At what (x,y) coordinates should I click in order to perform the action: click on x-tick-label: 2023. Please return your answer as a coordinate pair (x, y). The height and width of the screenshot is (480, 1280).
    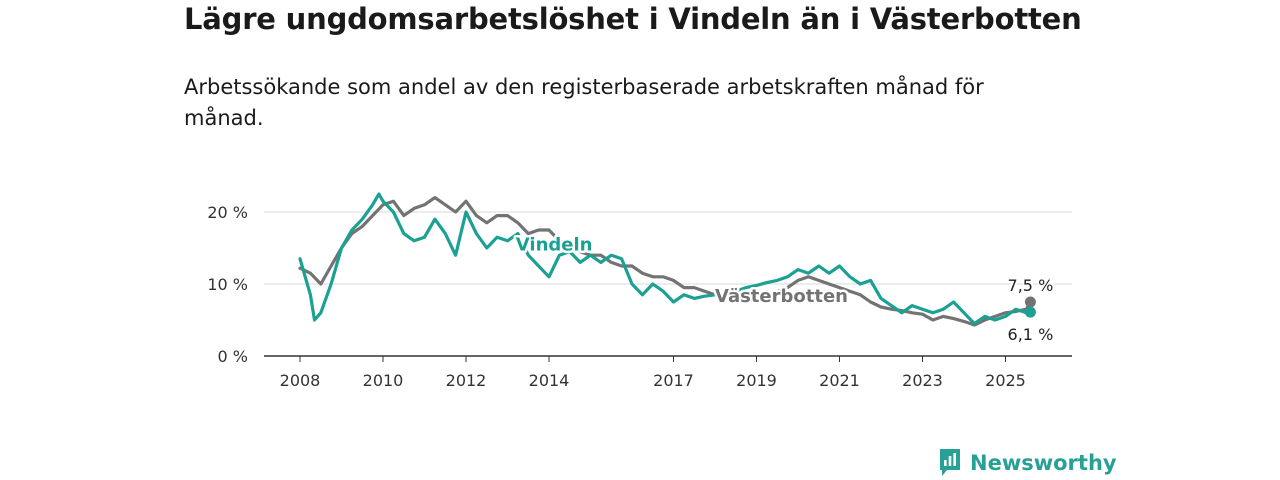
    Looking at the image, I should click on (922, 380).